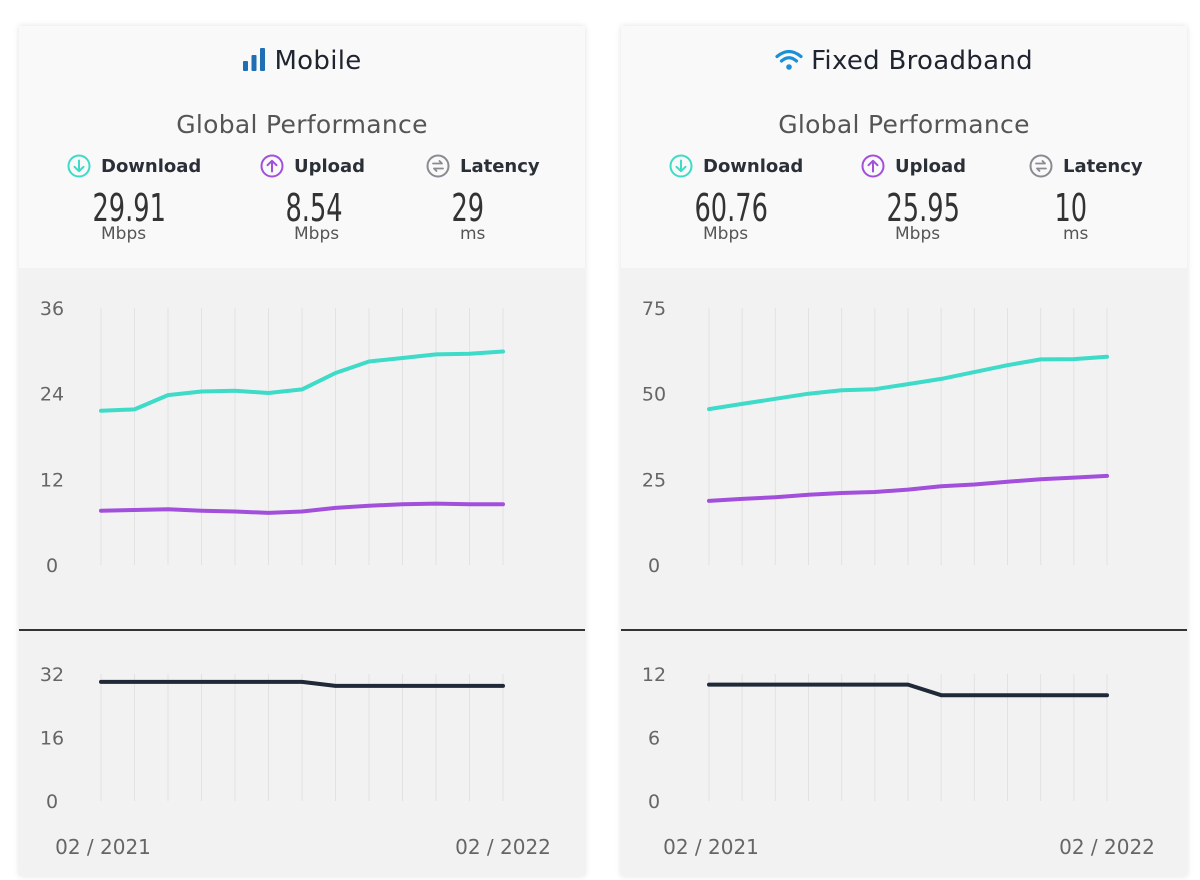 The height and width of the screenshot is (880, 1200). I want to click on panel-title-text: Mobile, so click(318, 61).